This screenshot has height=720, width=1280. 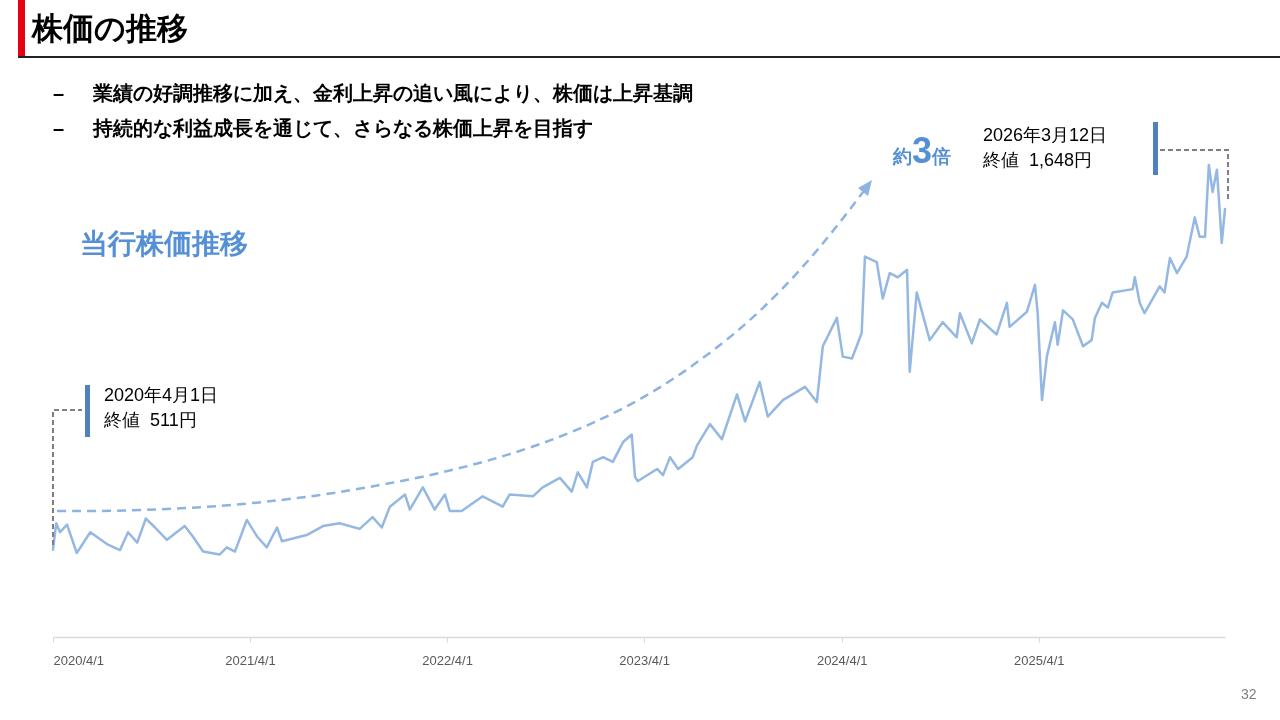 I want to click on text: 32, so click(x=1249, y=694).